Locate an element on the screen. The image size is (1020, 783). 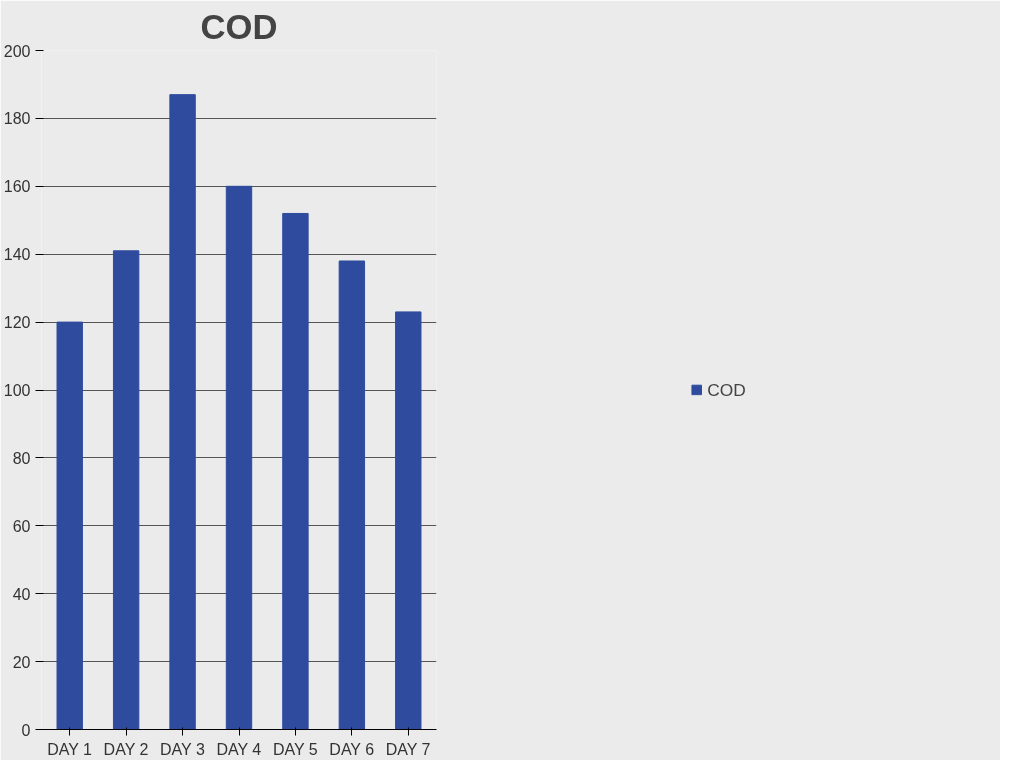
x-tick-label: DAY 7 is located at coordinates (408, 749).